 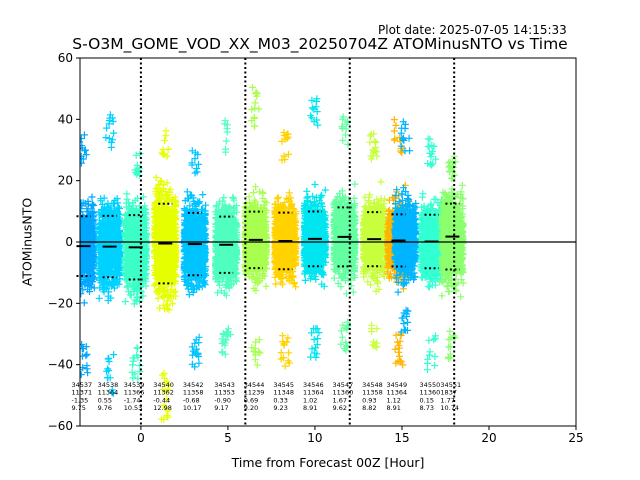 I want to click on orbit-stat-line-10-3: 8.82, so click(x=369, y=408).